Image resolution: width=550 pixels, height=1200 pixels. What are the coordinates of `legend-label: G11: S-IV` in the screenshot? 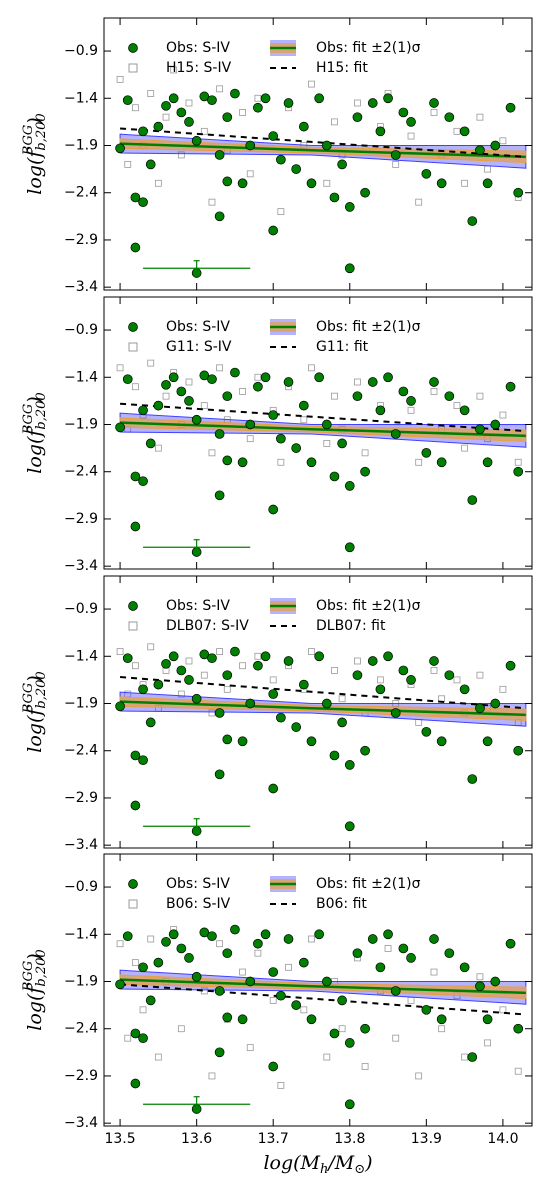 It's located at (199, 347).